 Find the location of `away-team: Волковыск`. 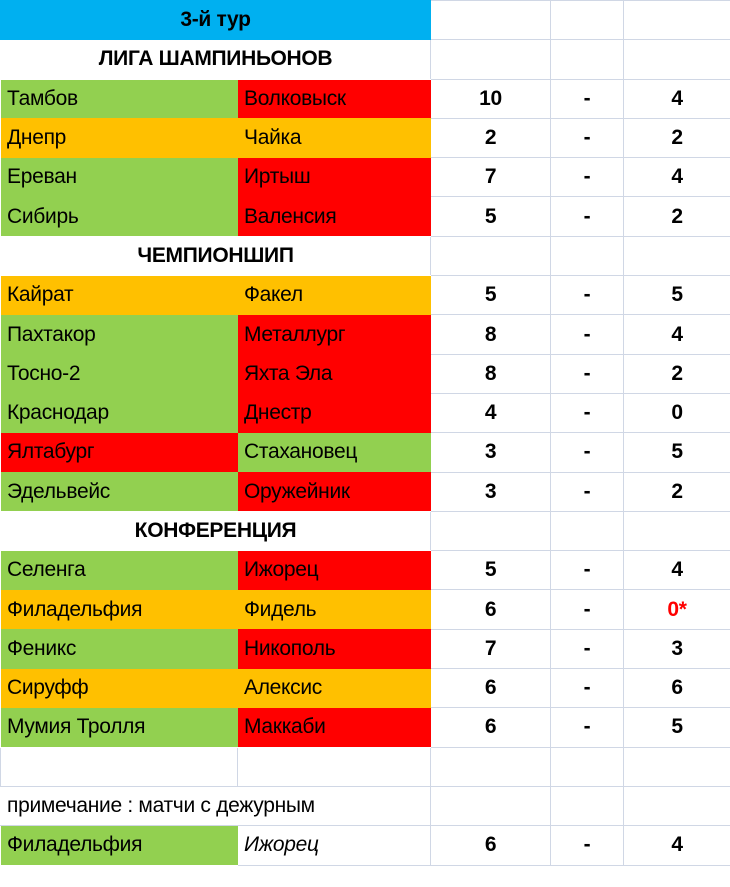

away-team: Волковыск is located at coordinates (334, 99).